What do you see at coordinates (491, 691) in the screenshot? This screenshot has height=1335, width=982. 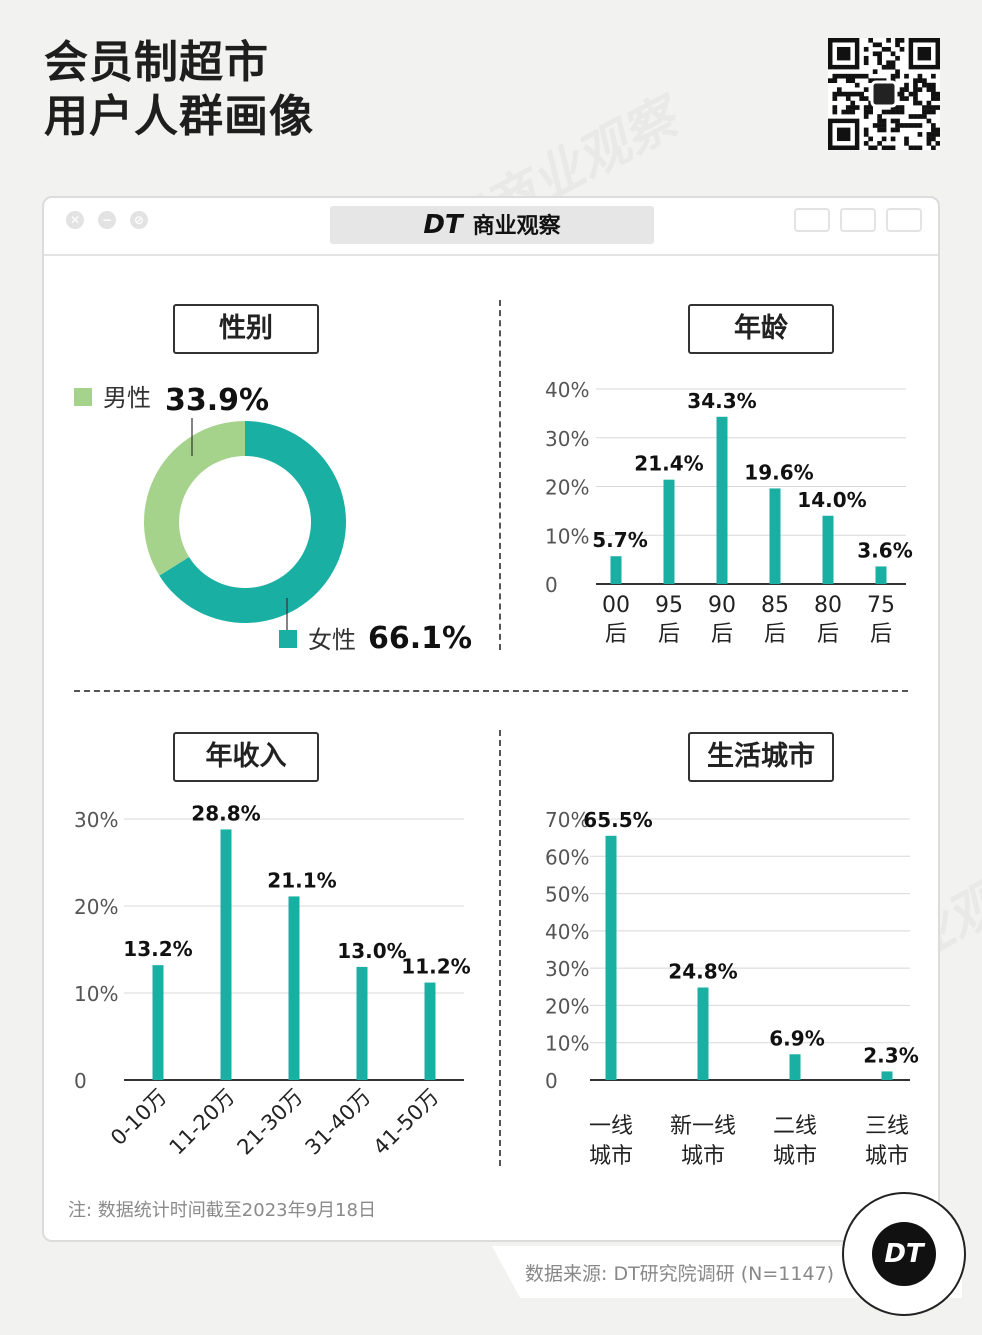 I see `section-divider-horizontal` at bounding box center [491, 691].